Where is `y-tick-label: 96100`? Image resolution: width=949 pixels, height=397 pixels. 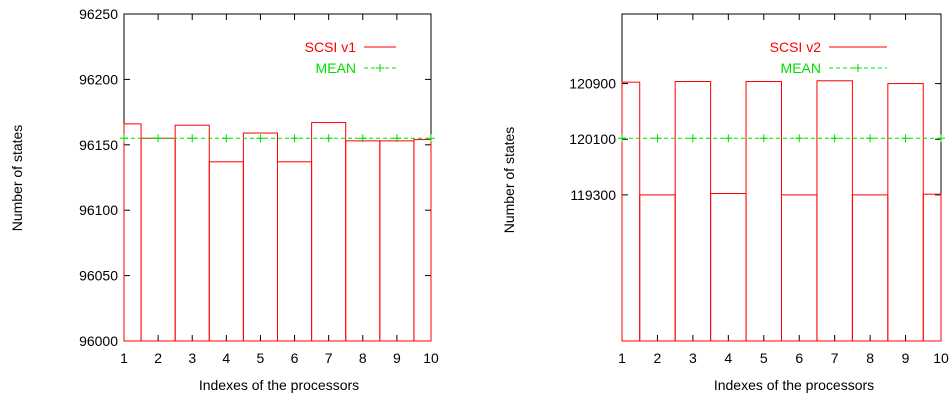
y-tick-label: 96100 is located at coordinates (98, 210).